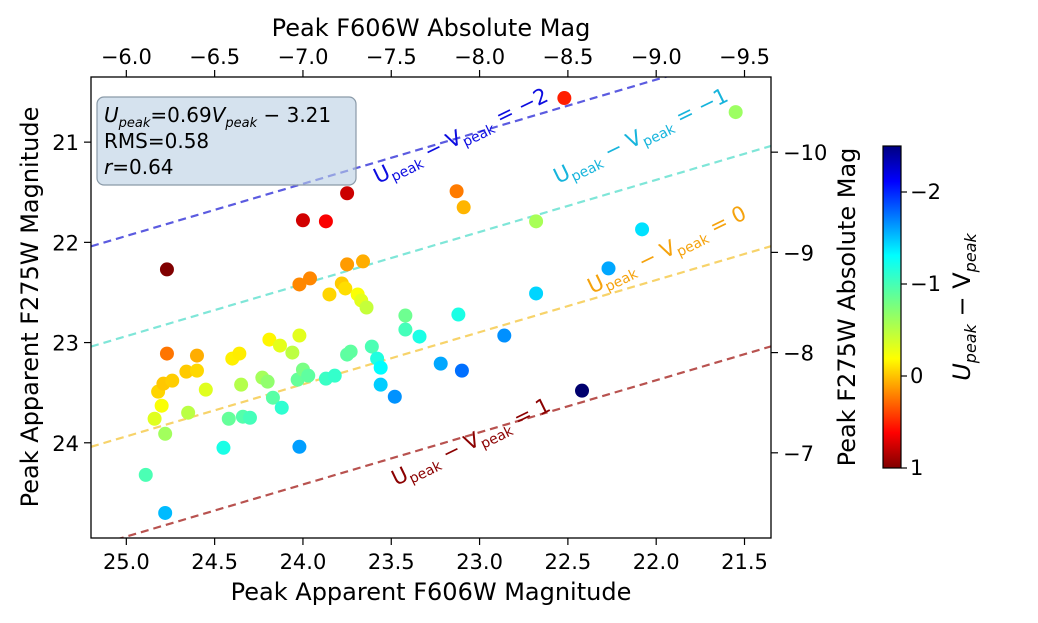 The height and width of the screenshot is (623, 1038). Describe the element at coordinates (431, 28) in the screenshot. I see `top-axis-label: Peak F606W Absolute Mag` at that location.